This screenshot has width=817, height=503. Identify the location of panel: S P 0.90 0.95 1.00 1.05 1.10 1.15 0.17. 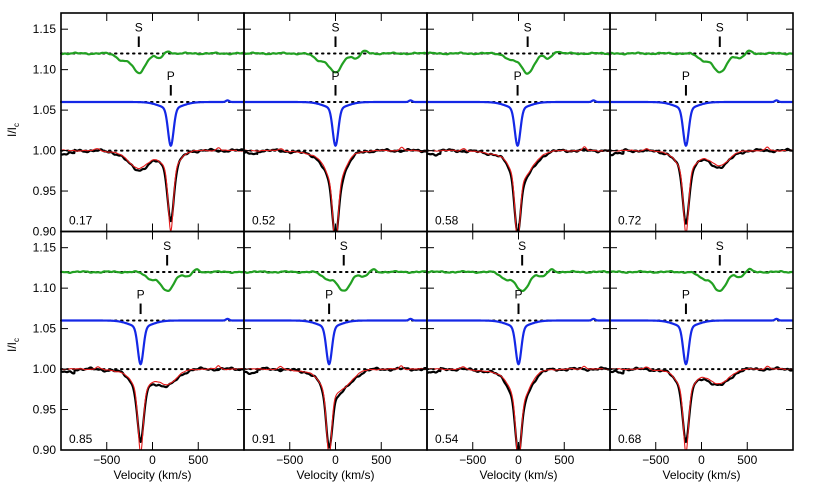
(139, 125).